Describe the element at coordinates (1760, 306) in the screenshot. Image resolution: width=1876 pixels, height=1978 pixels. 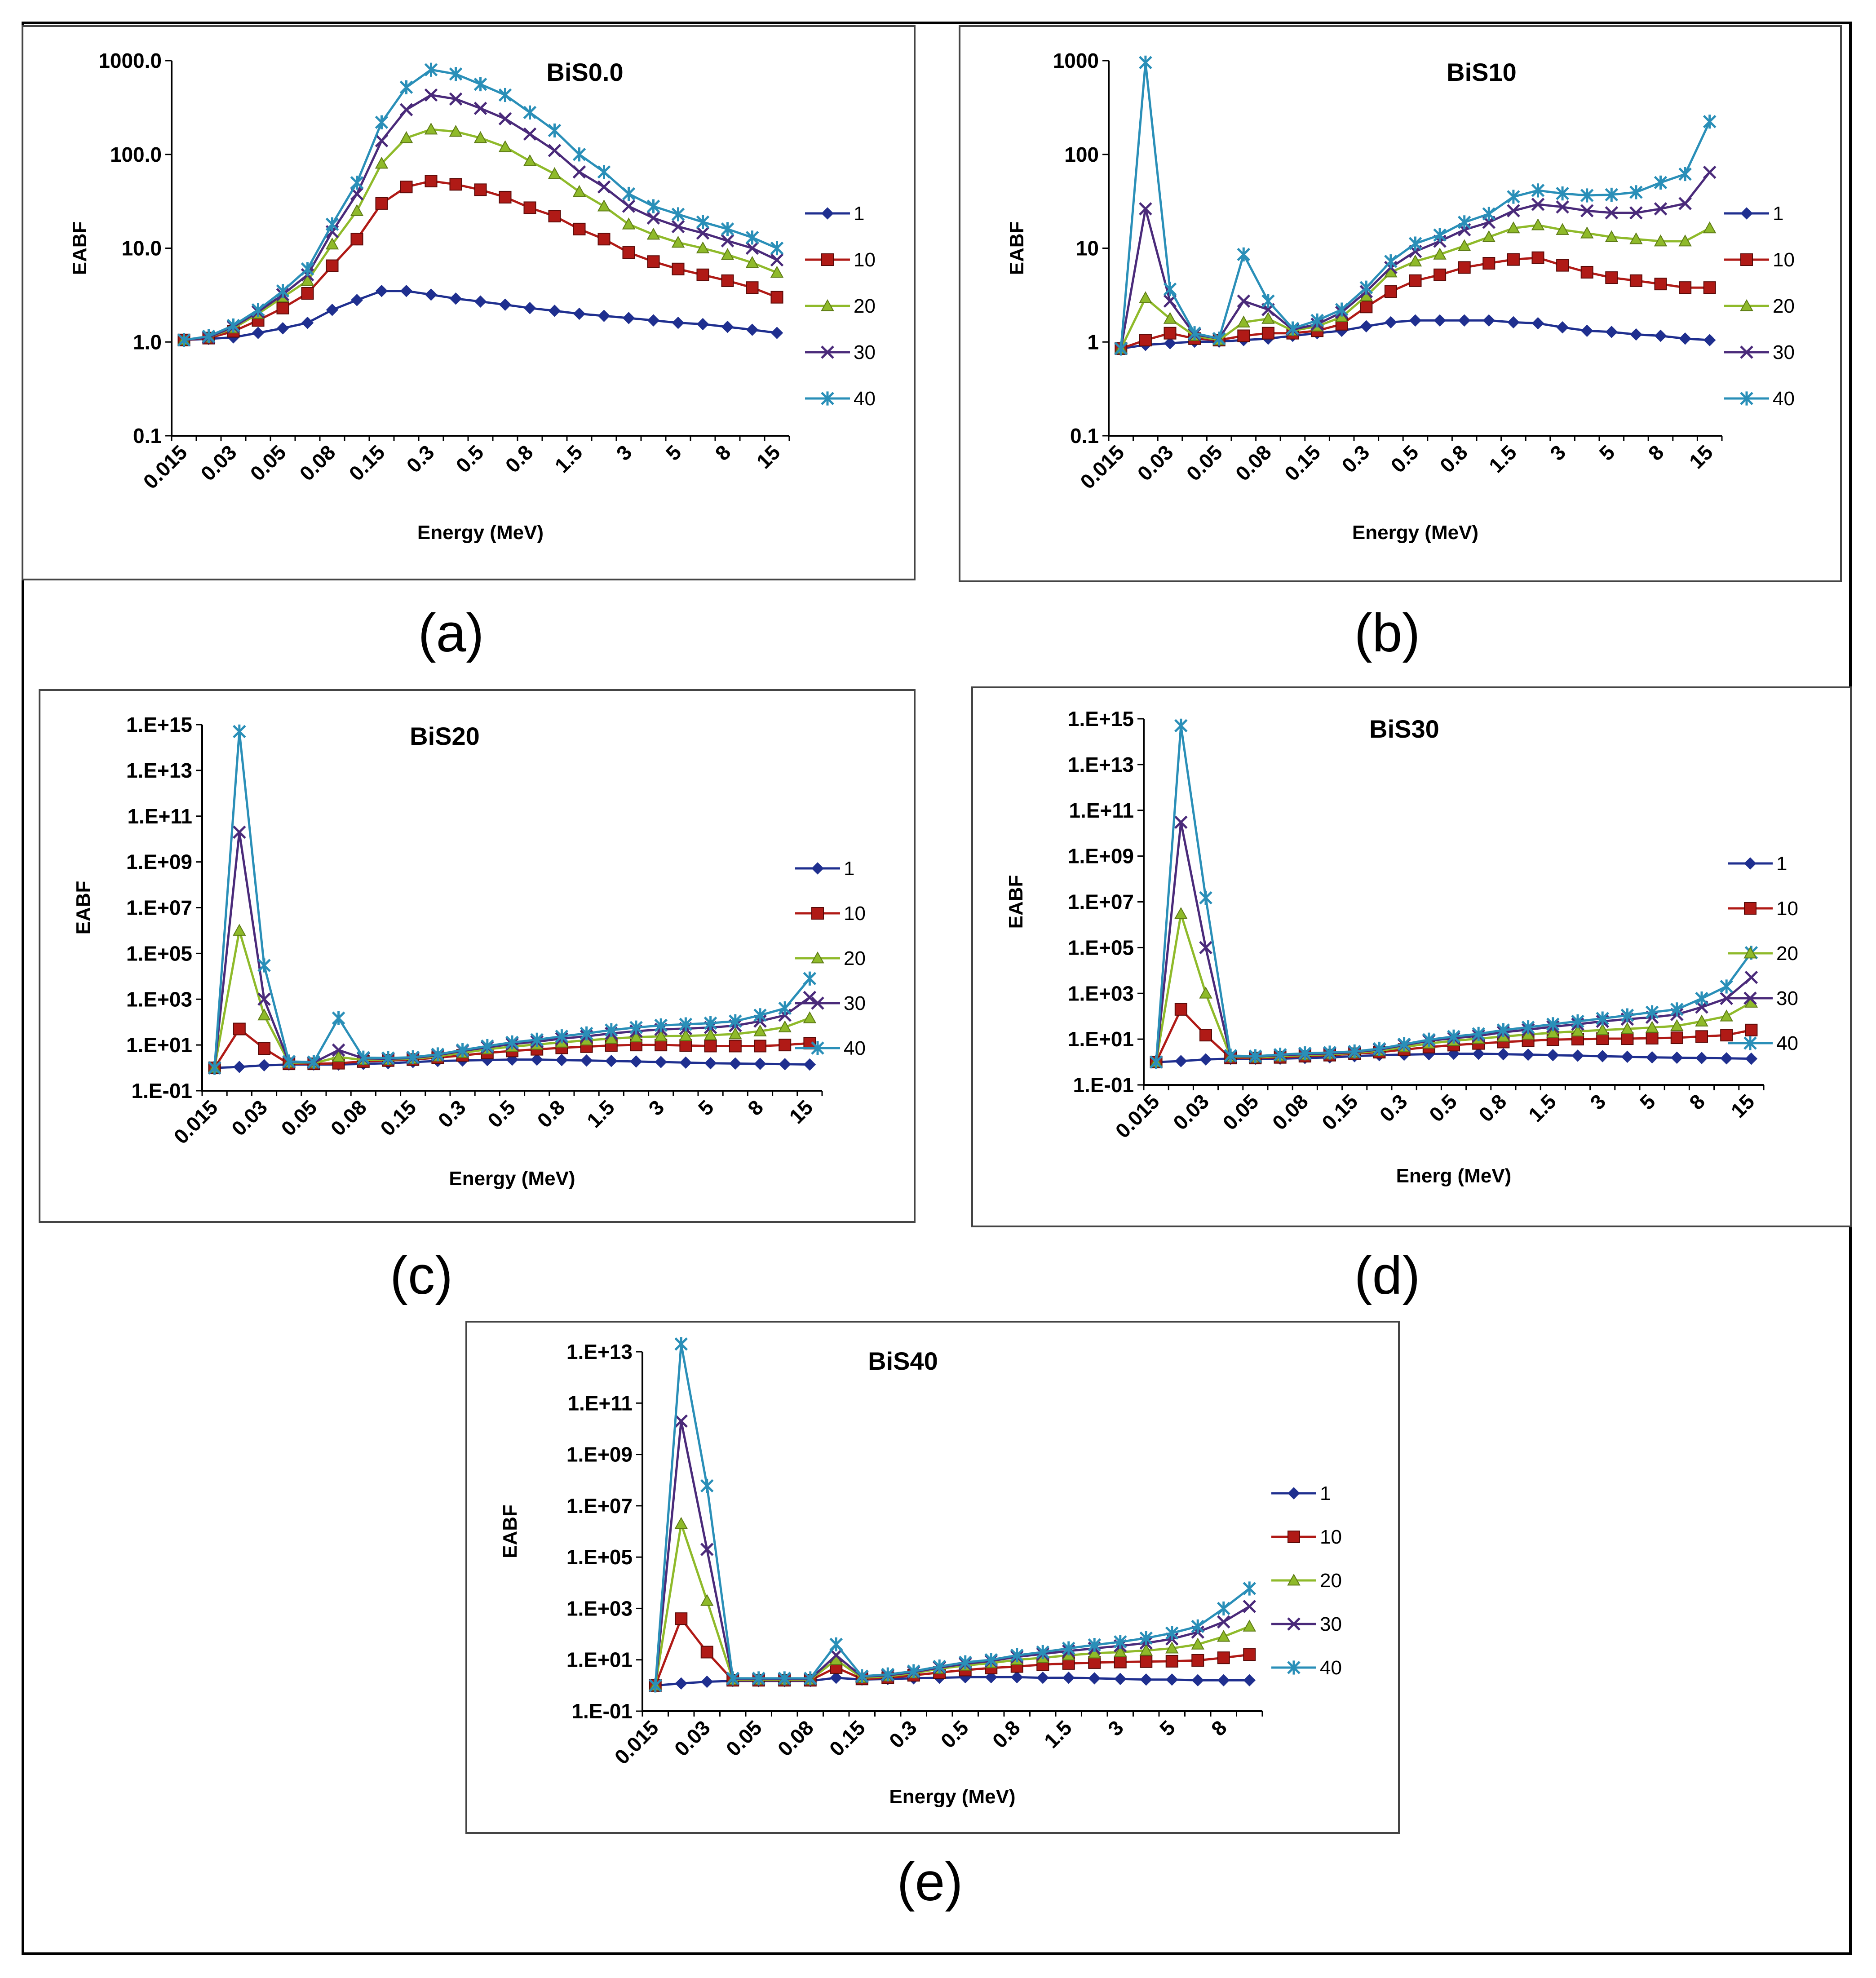
I see `legend-item: 20` at that location.